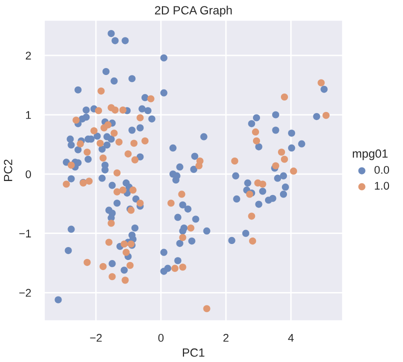  Describe the element at coordinates (382, 186) in the screenshot. I see `legend-label: 1.0` at that location.